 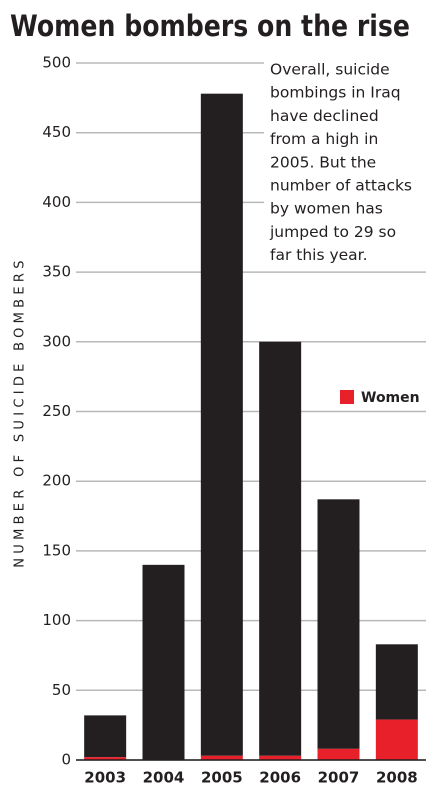 I want to click on y-axis-label: NUMBER OF SUICIDE BOMBERS, so click(x=20, y=412).